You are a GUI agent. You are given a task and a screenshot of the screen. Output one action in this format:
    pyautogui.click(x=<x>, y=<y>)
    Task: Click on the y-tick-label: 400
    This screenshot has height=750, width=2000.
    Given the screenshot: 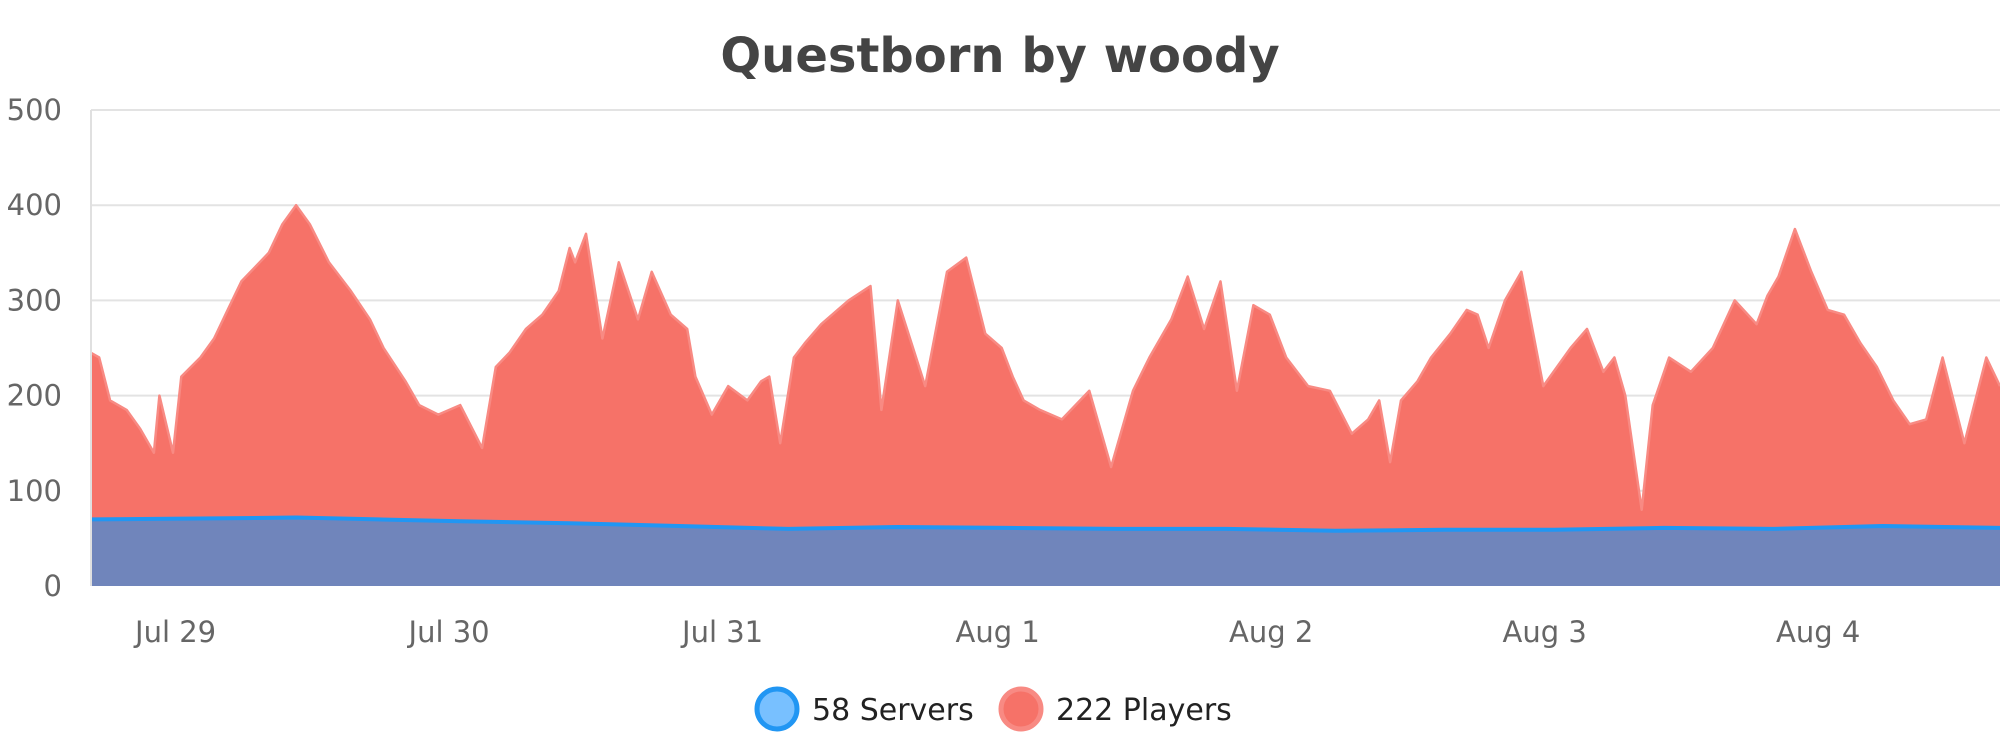 What is the action you would take?
    pyautogui.click(x=34, y=205)
    